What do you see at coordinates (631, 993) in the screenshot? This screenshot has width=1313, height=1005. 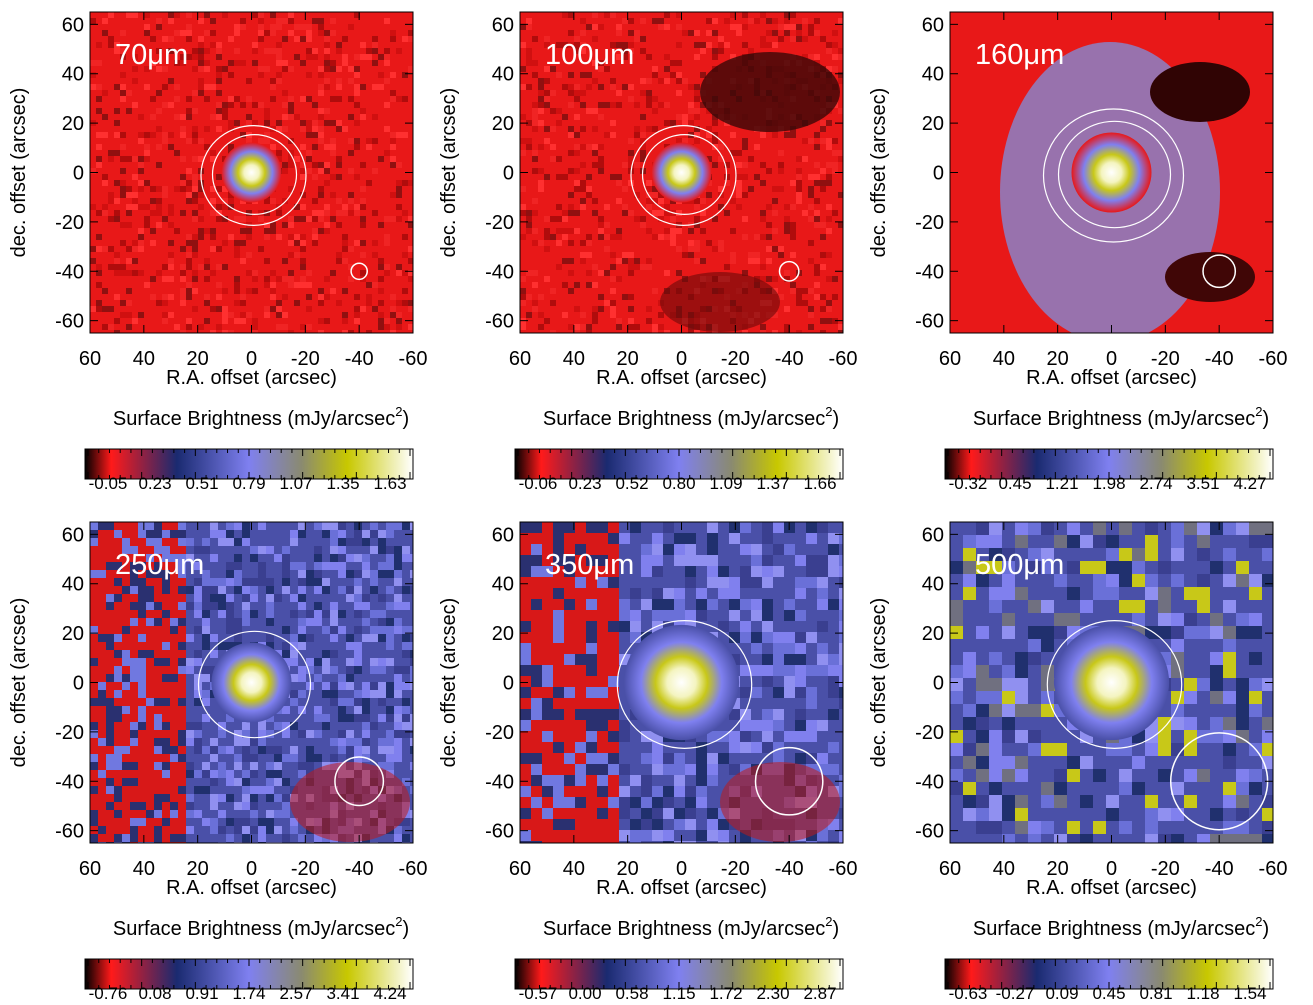 I see `colorbar-tick-label: 0.58` at bounding box center [631, 993].